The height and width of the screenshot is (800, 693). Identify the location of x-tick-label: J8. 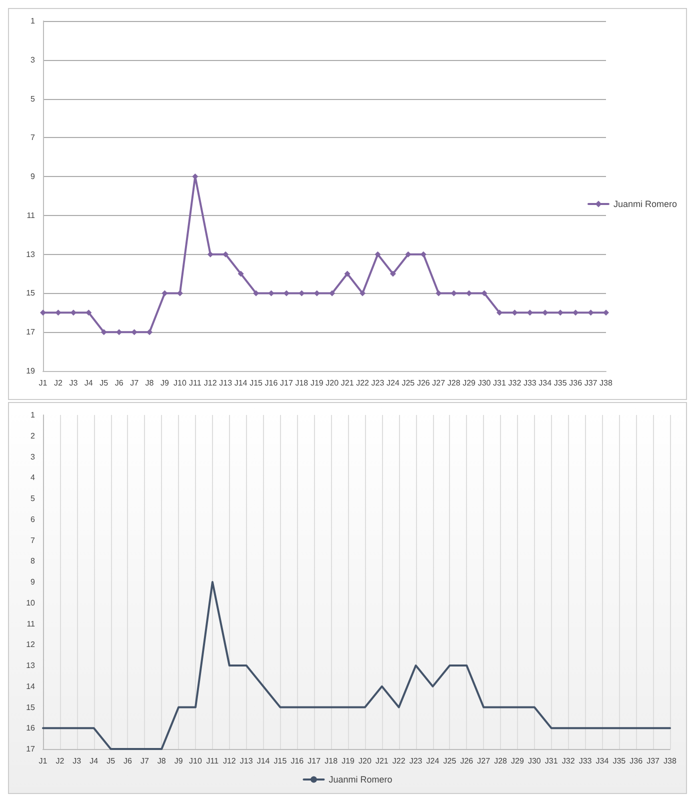
(149, 383).